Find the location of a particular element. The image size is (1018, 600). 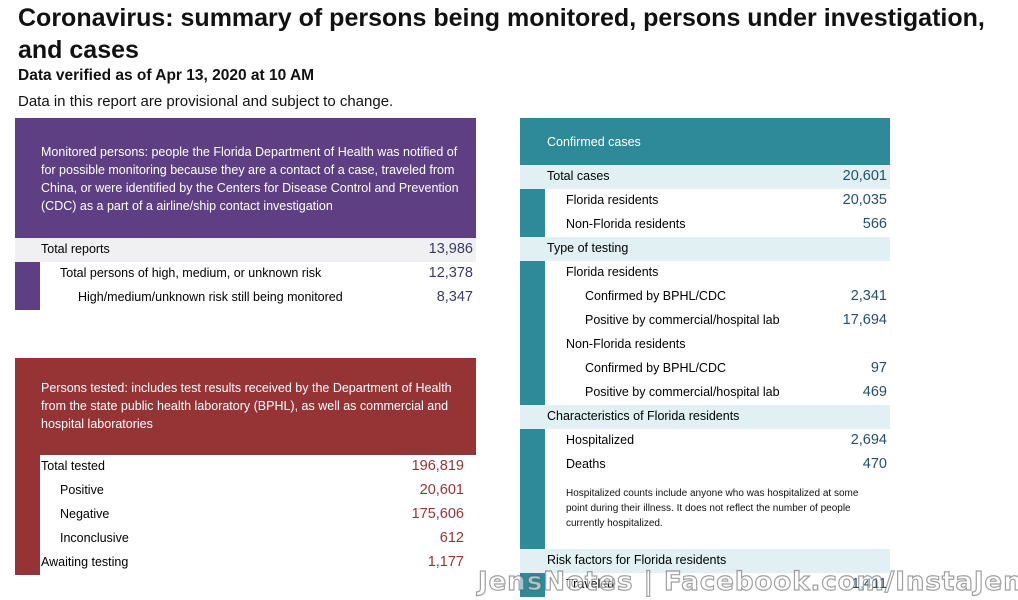

table-row: Negative 175,606 is located at coordinates (245, 515).